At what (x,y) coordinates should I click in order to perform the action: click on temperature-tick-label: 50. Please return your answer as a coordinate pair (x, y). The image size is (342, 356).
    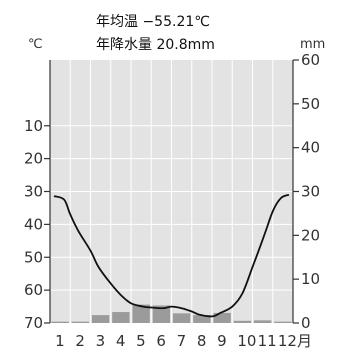
    Looking at the image, I should click on (33, 257).